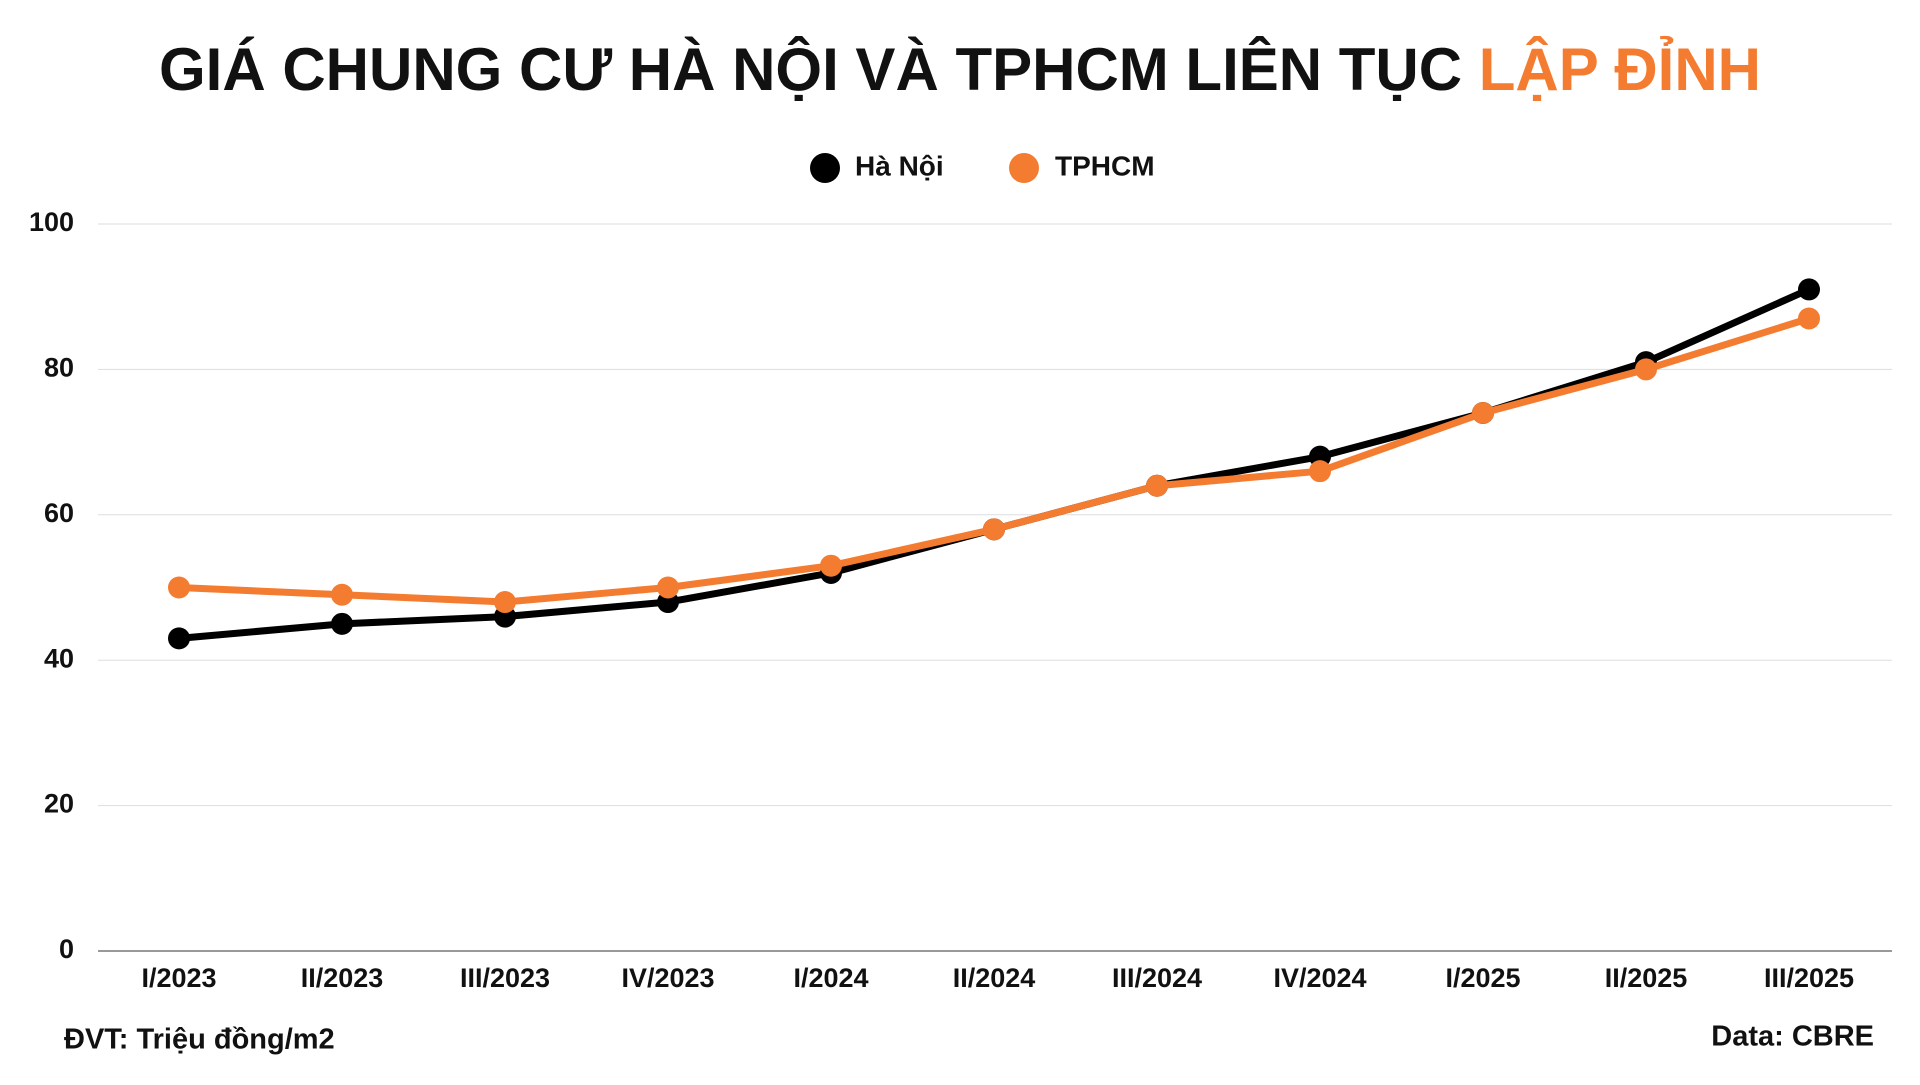 This screenshot has width=1920, height=1085. What do you see at coordinates (59, 658) in the screenshot?
I see `y-tick-label: 40` at bounding box center [59, 658].